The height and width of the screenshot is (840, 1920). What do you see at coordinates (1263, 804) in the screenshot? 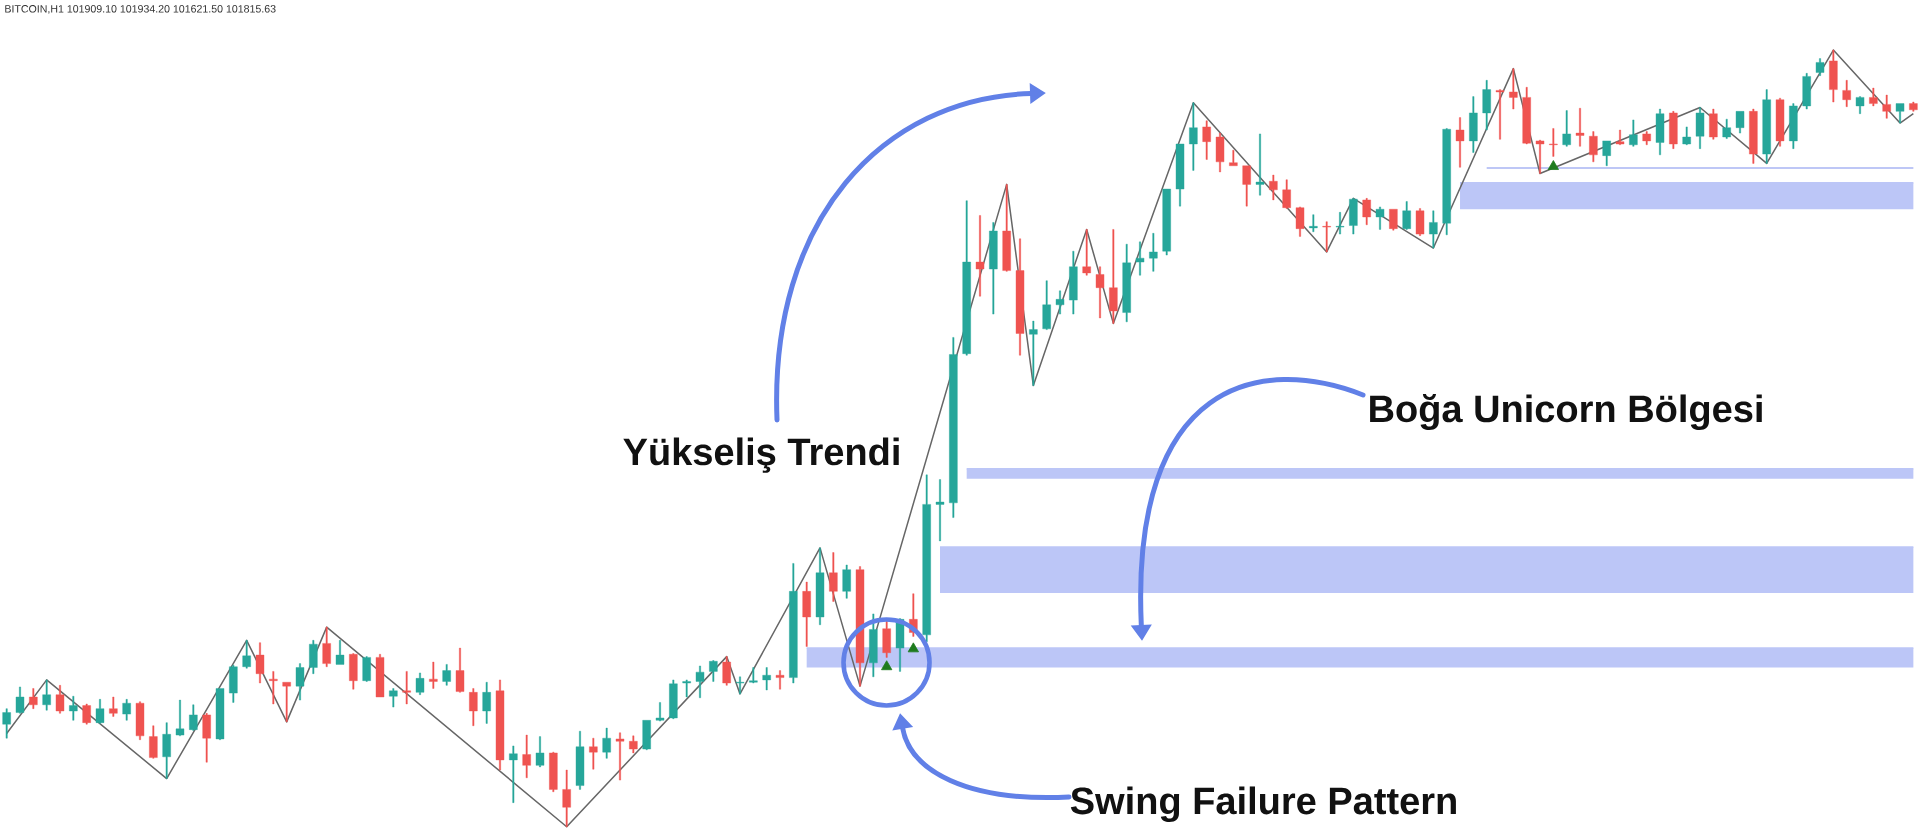
I see `annotation: Swing Failure Pattern` at bounding box center [1263, 804].